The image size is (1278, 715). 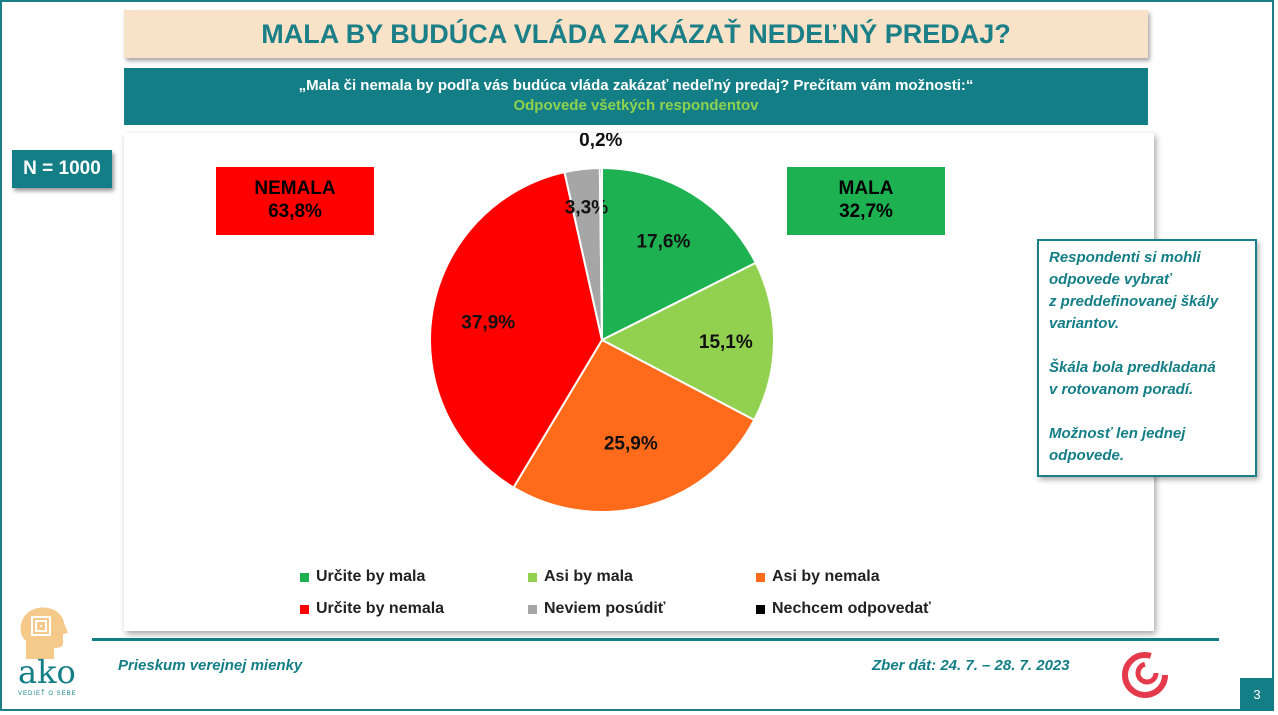 What do you see at coordinates (371, 576) in the screenshot?
I see `legend-label: Určite by mala` at bounding box center [371, 576].